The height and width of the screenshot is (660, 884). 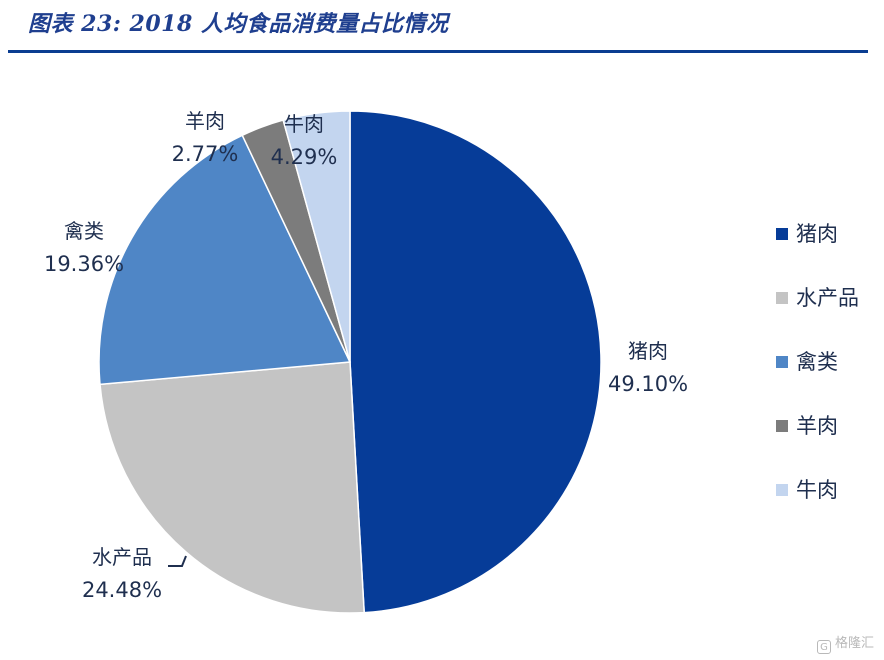 I want to click on slice-value-label-2: 24.48%, so click(x=122, y=590).